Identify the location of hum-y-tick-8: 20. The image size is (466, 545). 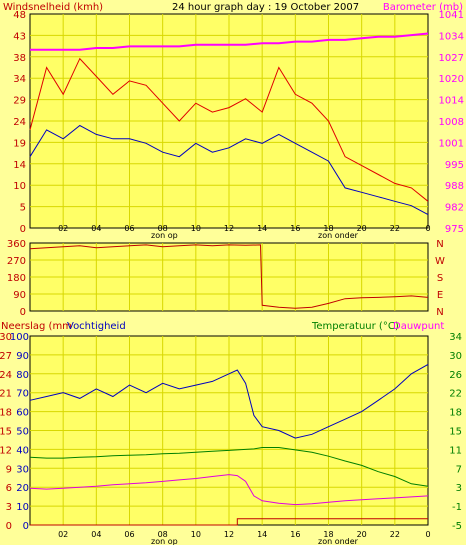
(22, 488).